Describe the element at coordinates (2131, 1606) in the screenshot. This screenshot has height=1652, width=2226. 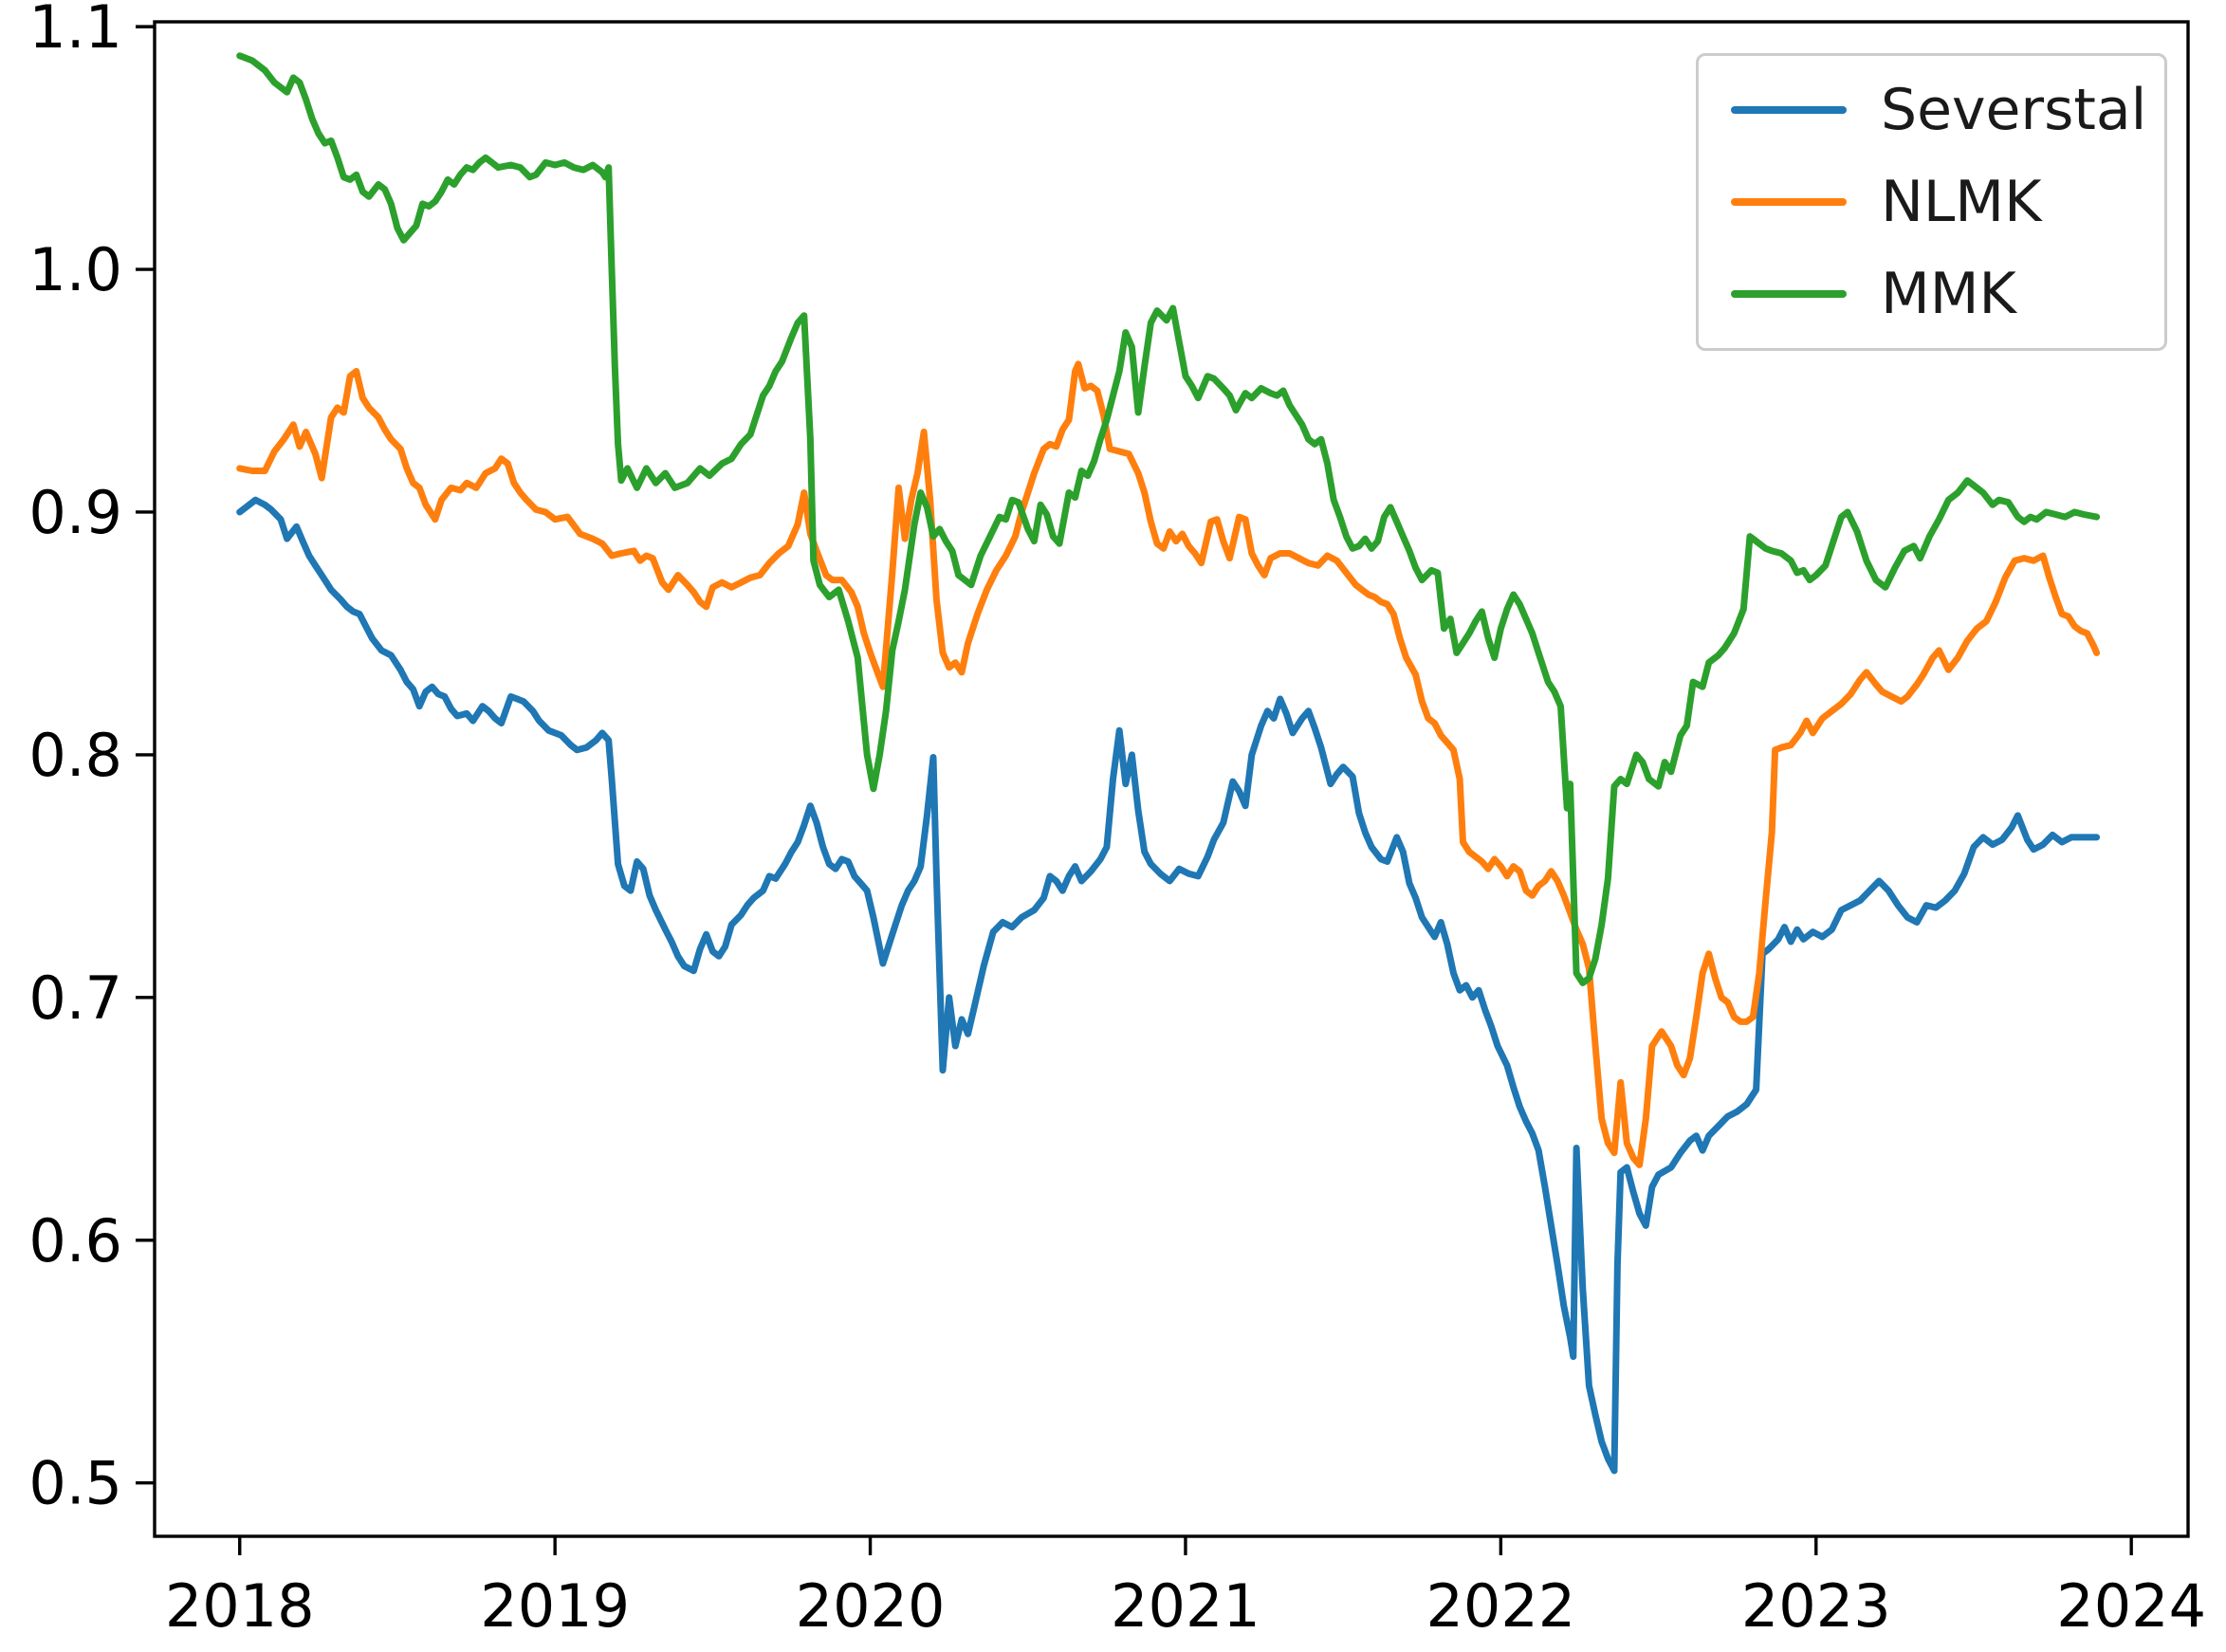
I see `x-tick-label: 2024` at that location.